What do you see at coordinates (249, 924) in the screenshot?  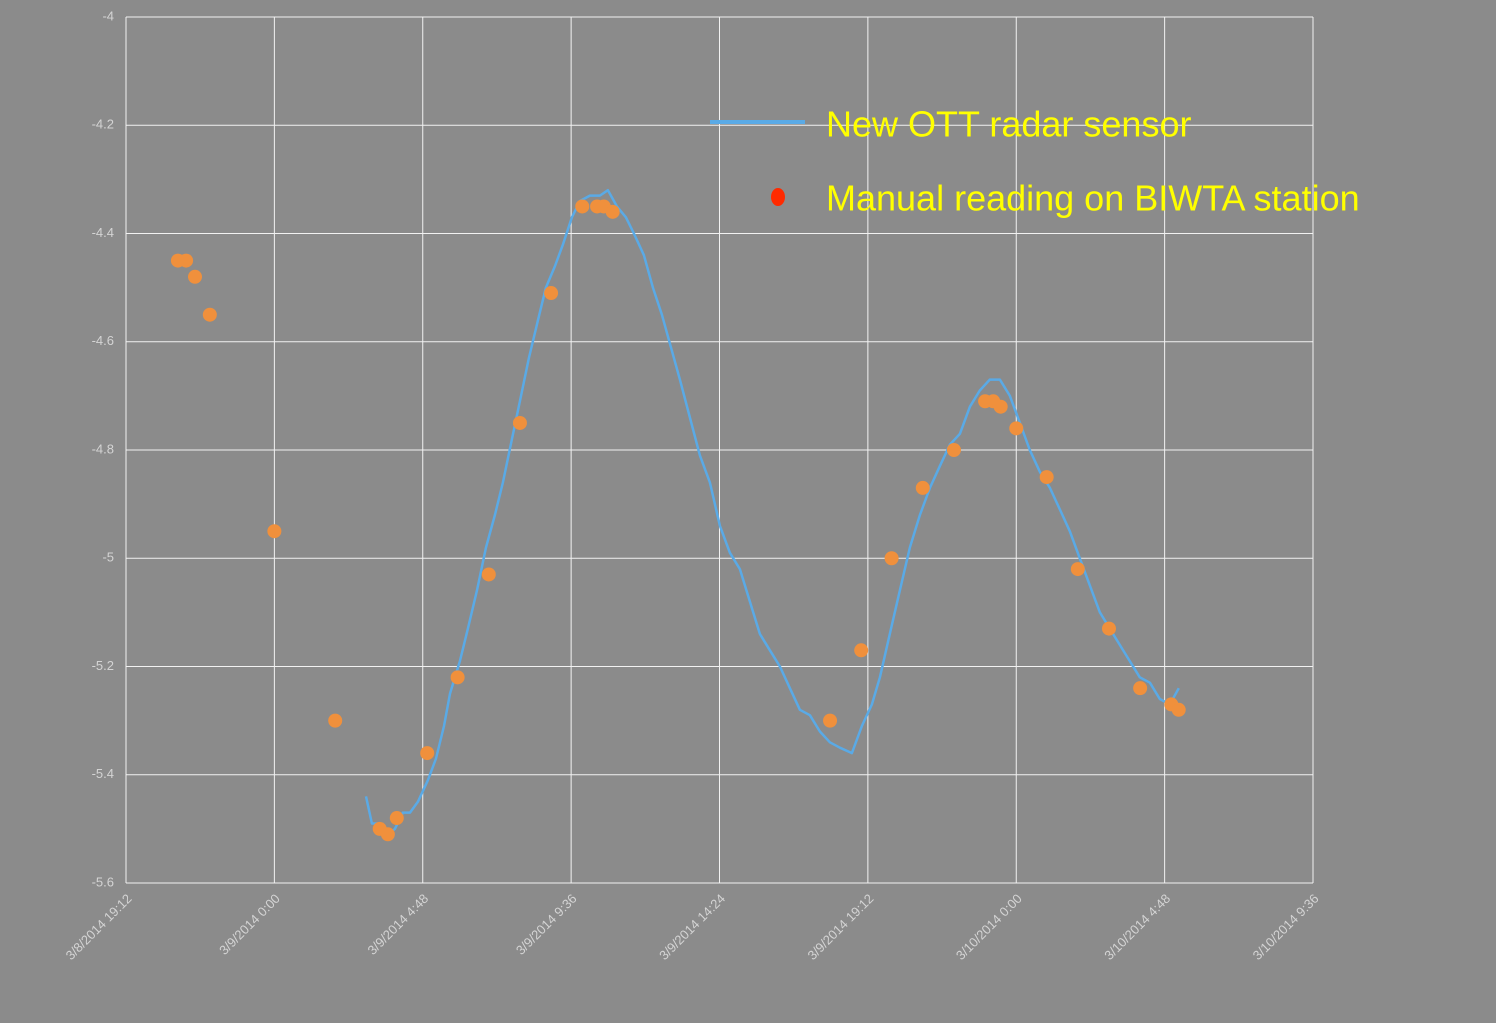 I see `x-tick-label: 3/9/2014 0:00` at bounding box center [249, 924].